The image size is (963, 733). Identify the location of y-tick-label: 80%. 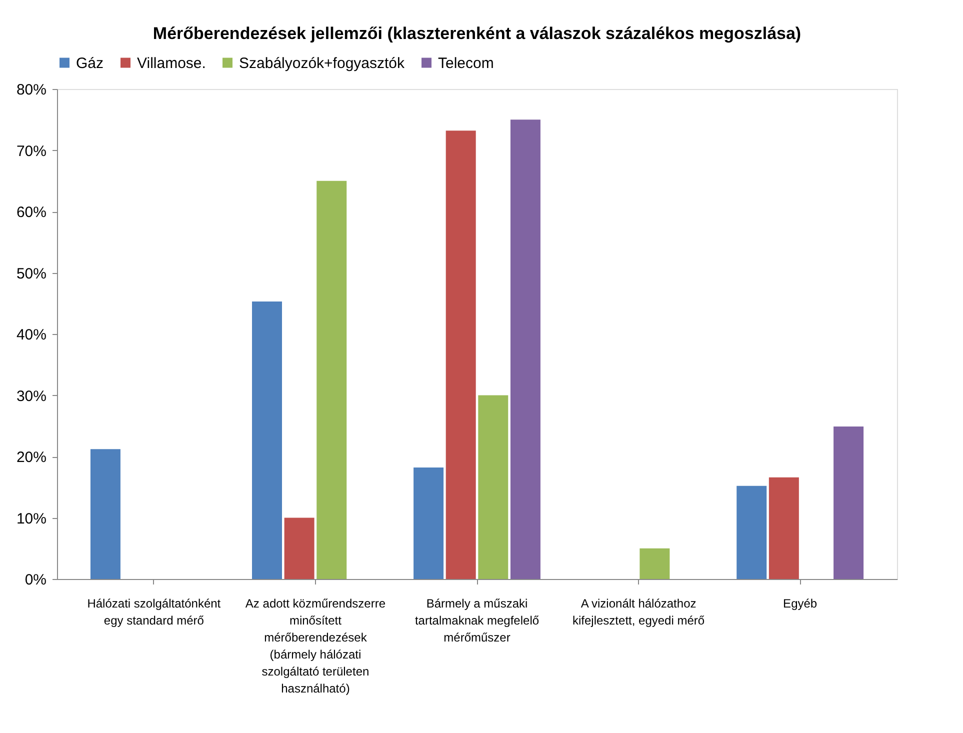
(31, 90).